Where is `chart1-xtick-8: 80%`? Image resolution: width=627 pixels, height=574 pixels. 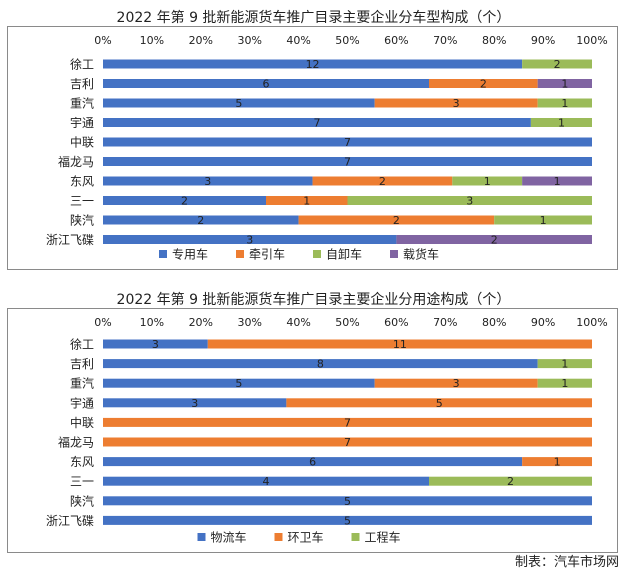 chart1-xtick-8: 80% is located at coordinates (494, 40).